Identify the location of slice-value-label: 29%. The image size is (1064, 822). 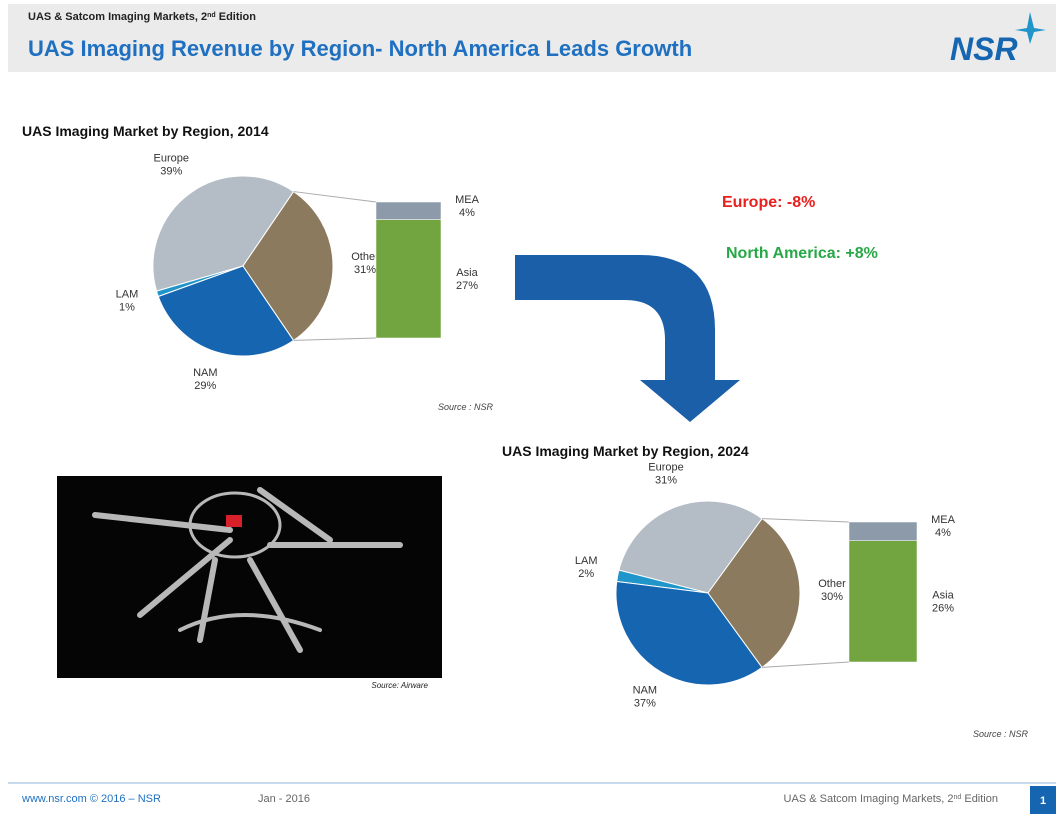
(205, 386).